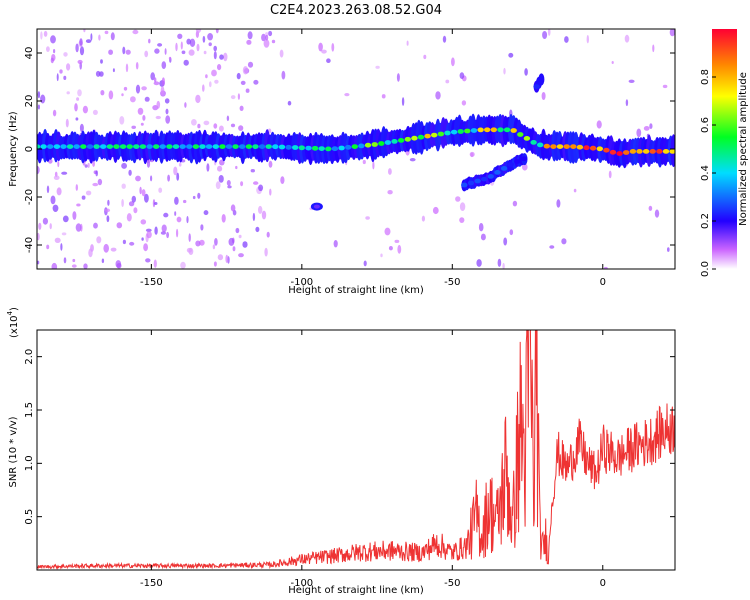 This screenshot has width=750, height=600. I want to click on snr-x-axis-label: Height of straight line (km), so click(356, 590).